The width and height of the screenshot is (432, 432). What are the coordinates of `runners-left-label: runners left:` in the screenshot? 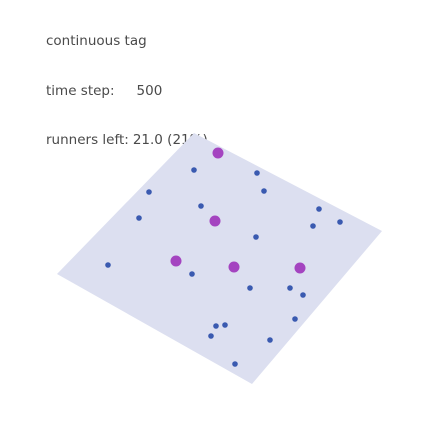 It's located at (87, 140).